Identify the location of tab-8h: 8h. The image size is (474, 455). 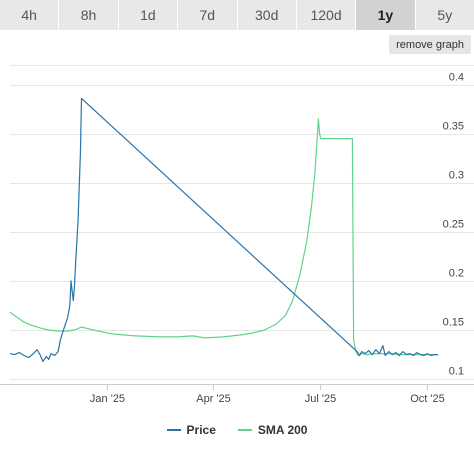
(89, 15).